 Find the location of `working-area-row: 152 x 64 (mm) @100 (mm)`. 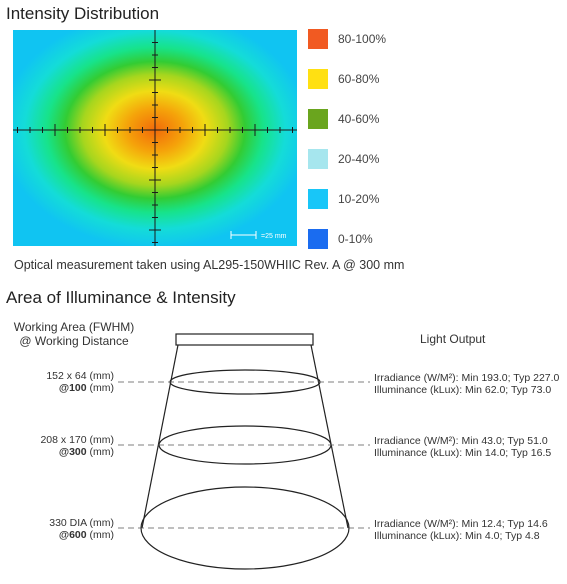

working-area-row: 152 x 64 (mm) @100 (mm) is located at coordinates (62, 382).